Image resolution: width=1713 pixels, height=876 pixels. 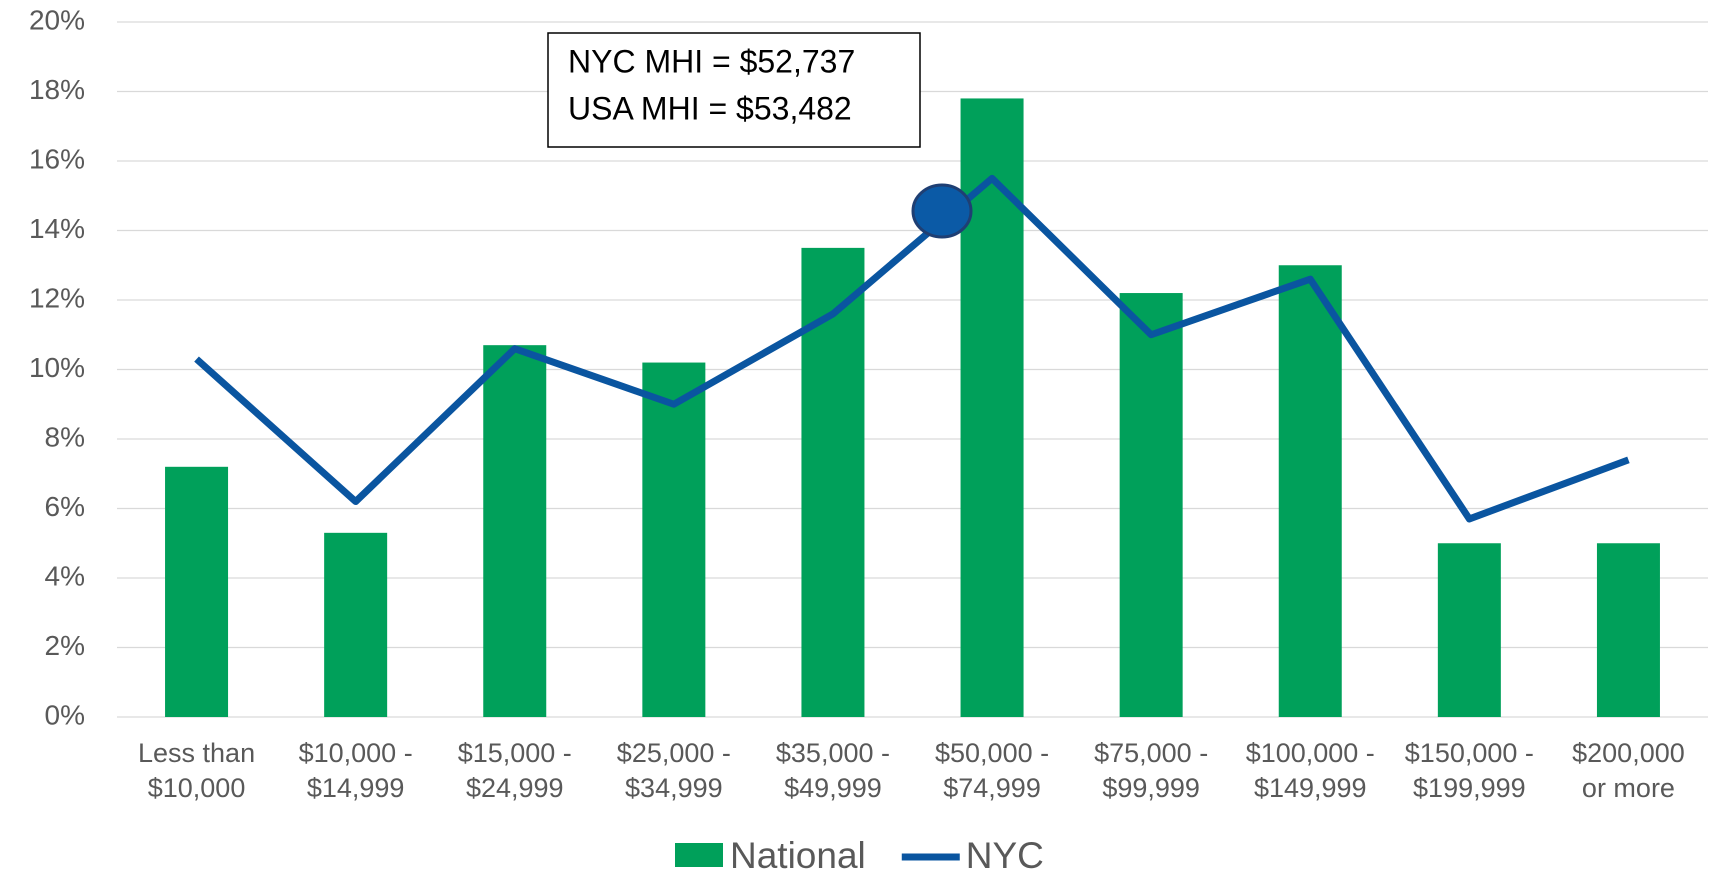 What do you see at coordinates (1310, 788) in the screenshot?
I see `x-tick-label-line: $149,999` at bounding box center [1310, 788].